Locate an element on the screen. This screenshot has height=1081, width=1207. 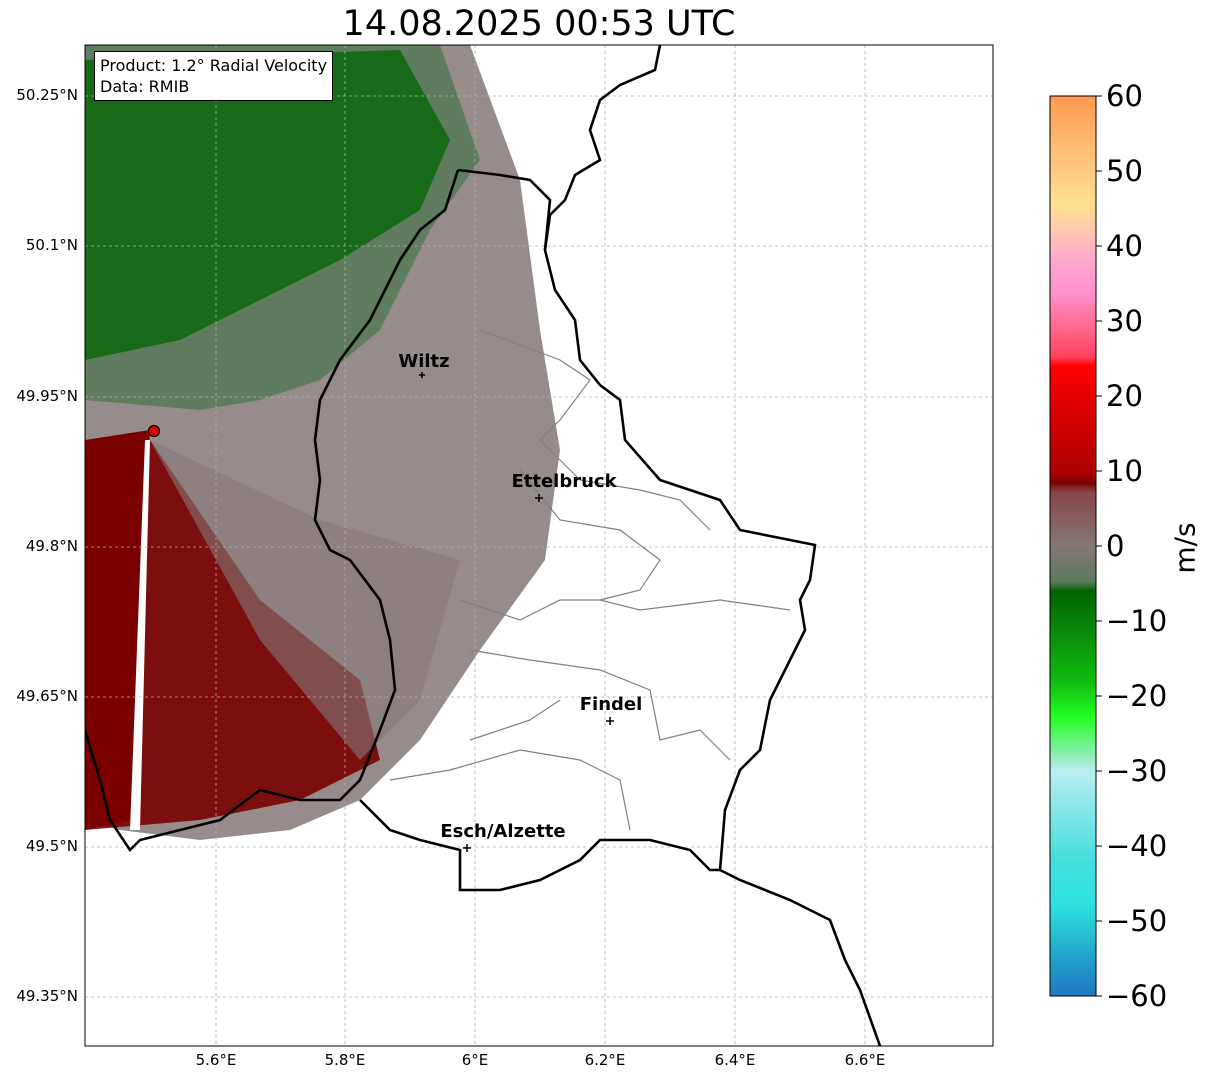
colorbar-tick: 40 is located at coordinates (1124, 246).